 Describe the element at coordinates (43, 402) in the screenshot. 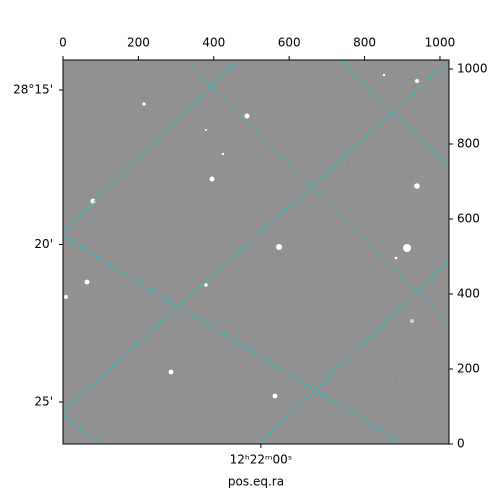

I see `dec-tick-label: 25'` at that location.